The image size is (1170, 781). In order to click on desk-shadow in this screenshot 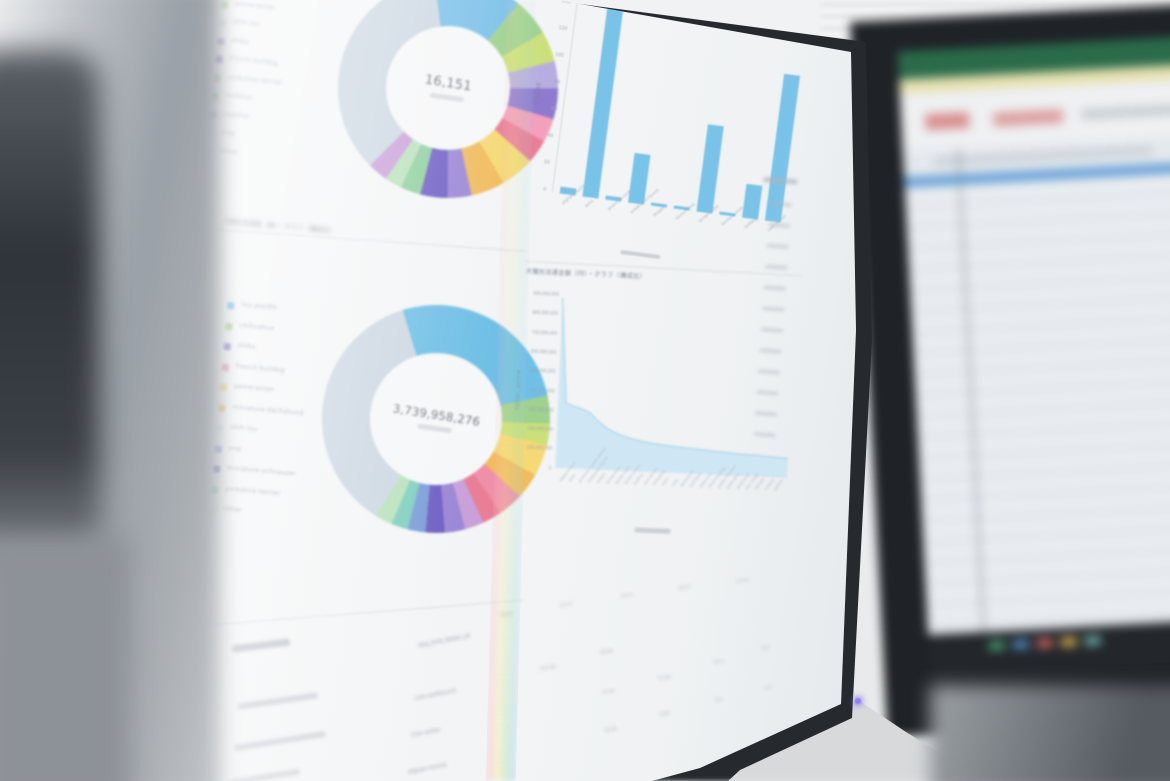, I will do `click(1050, 733)`.